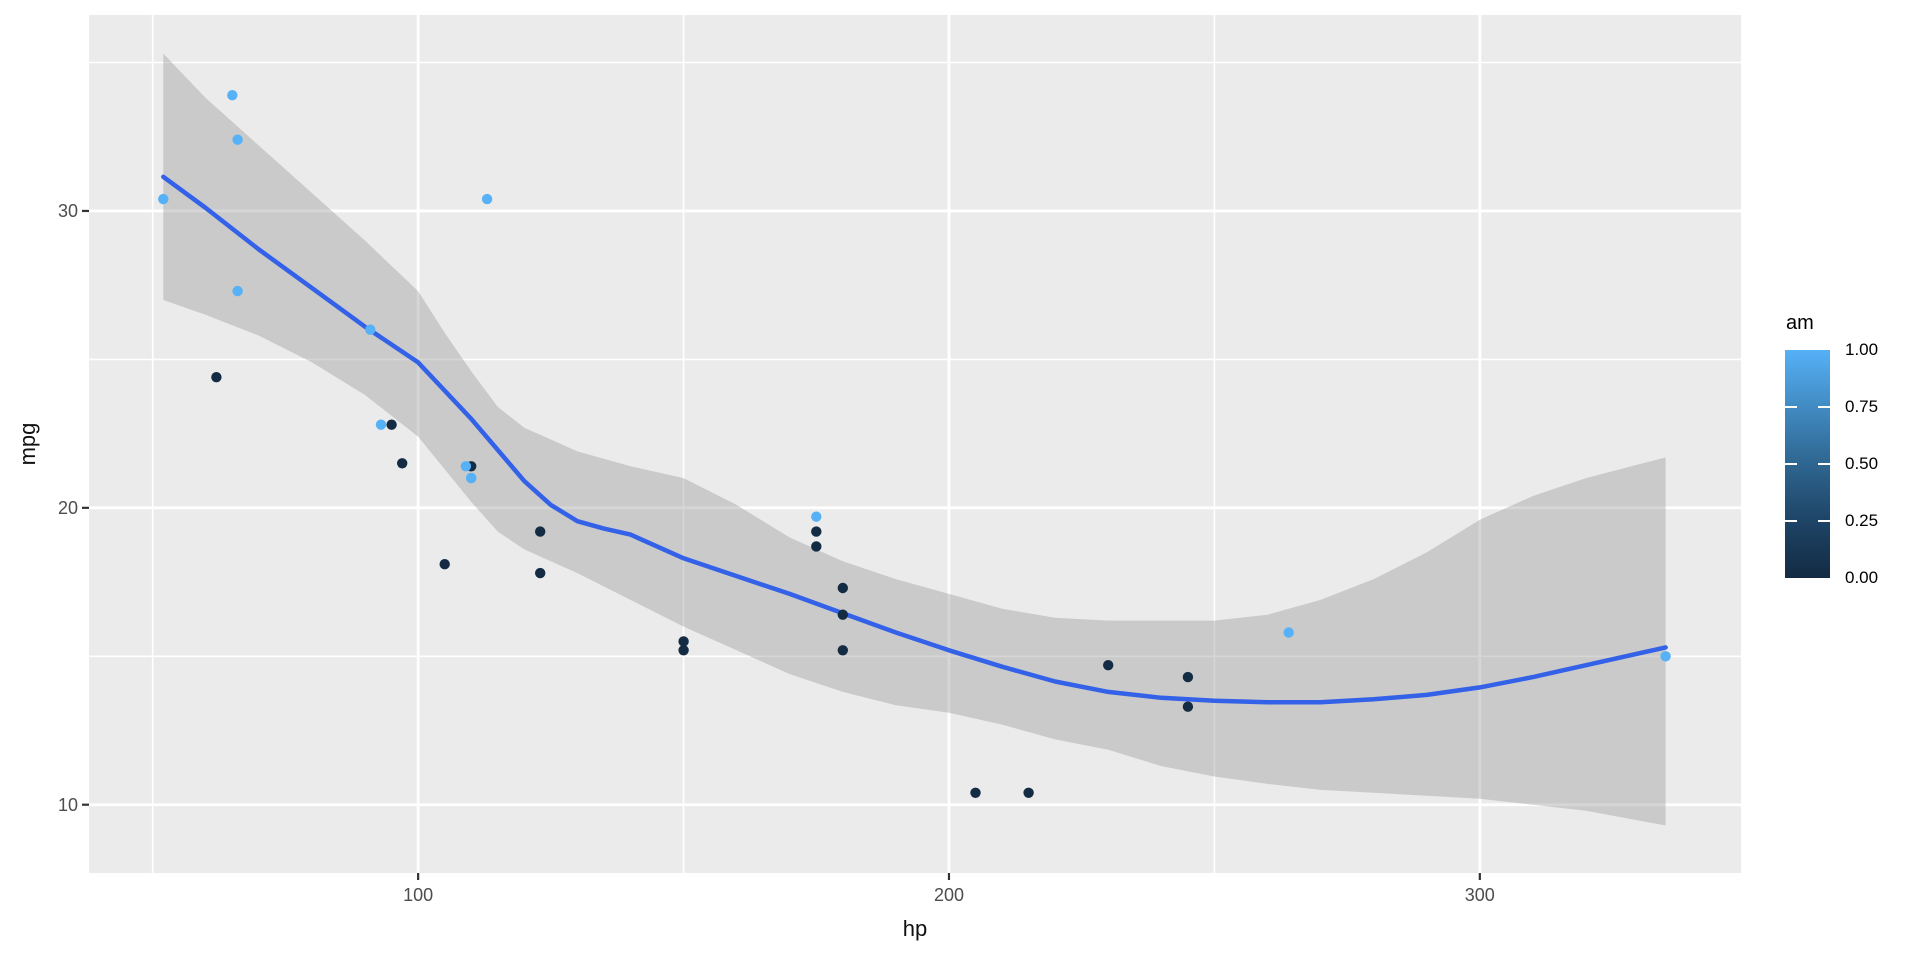 This screenshot has width=1920, height=960. Describe the element at coordinates (1800, 323) in the screenshot. I see `legend-title: am` at that location.